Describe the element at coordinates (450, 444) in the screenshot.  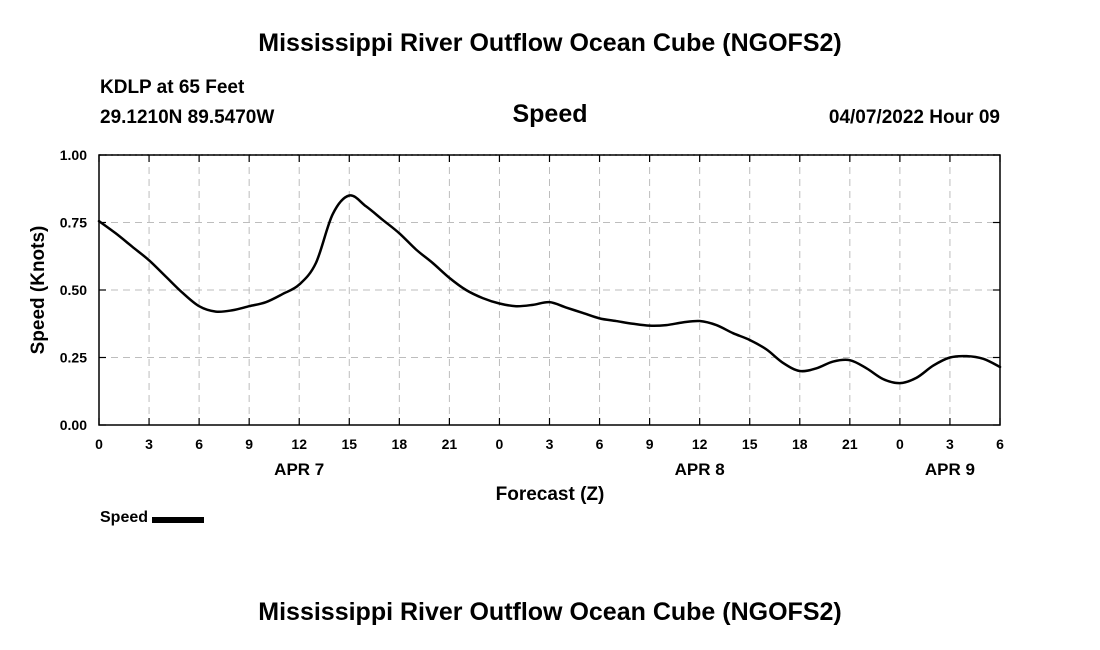
I see `x-tick-label-7: 21` at that location.